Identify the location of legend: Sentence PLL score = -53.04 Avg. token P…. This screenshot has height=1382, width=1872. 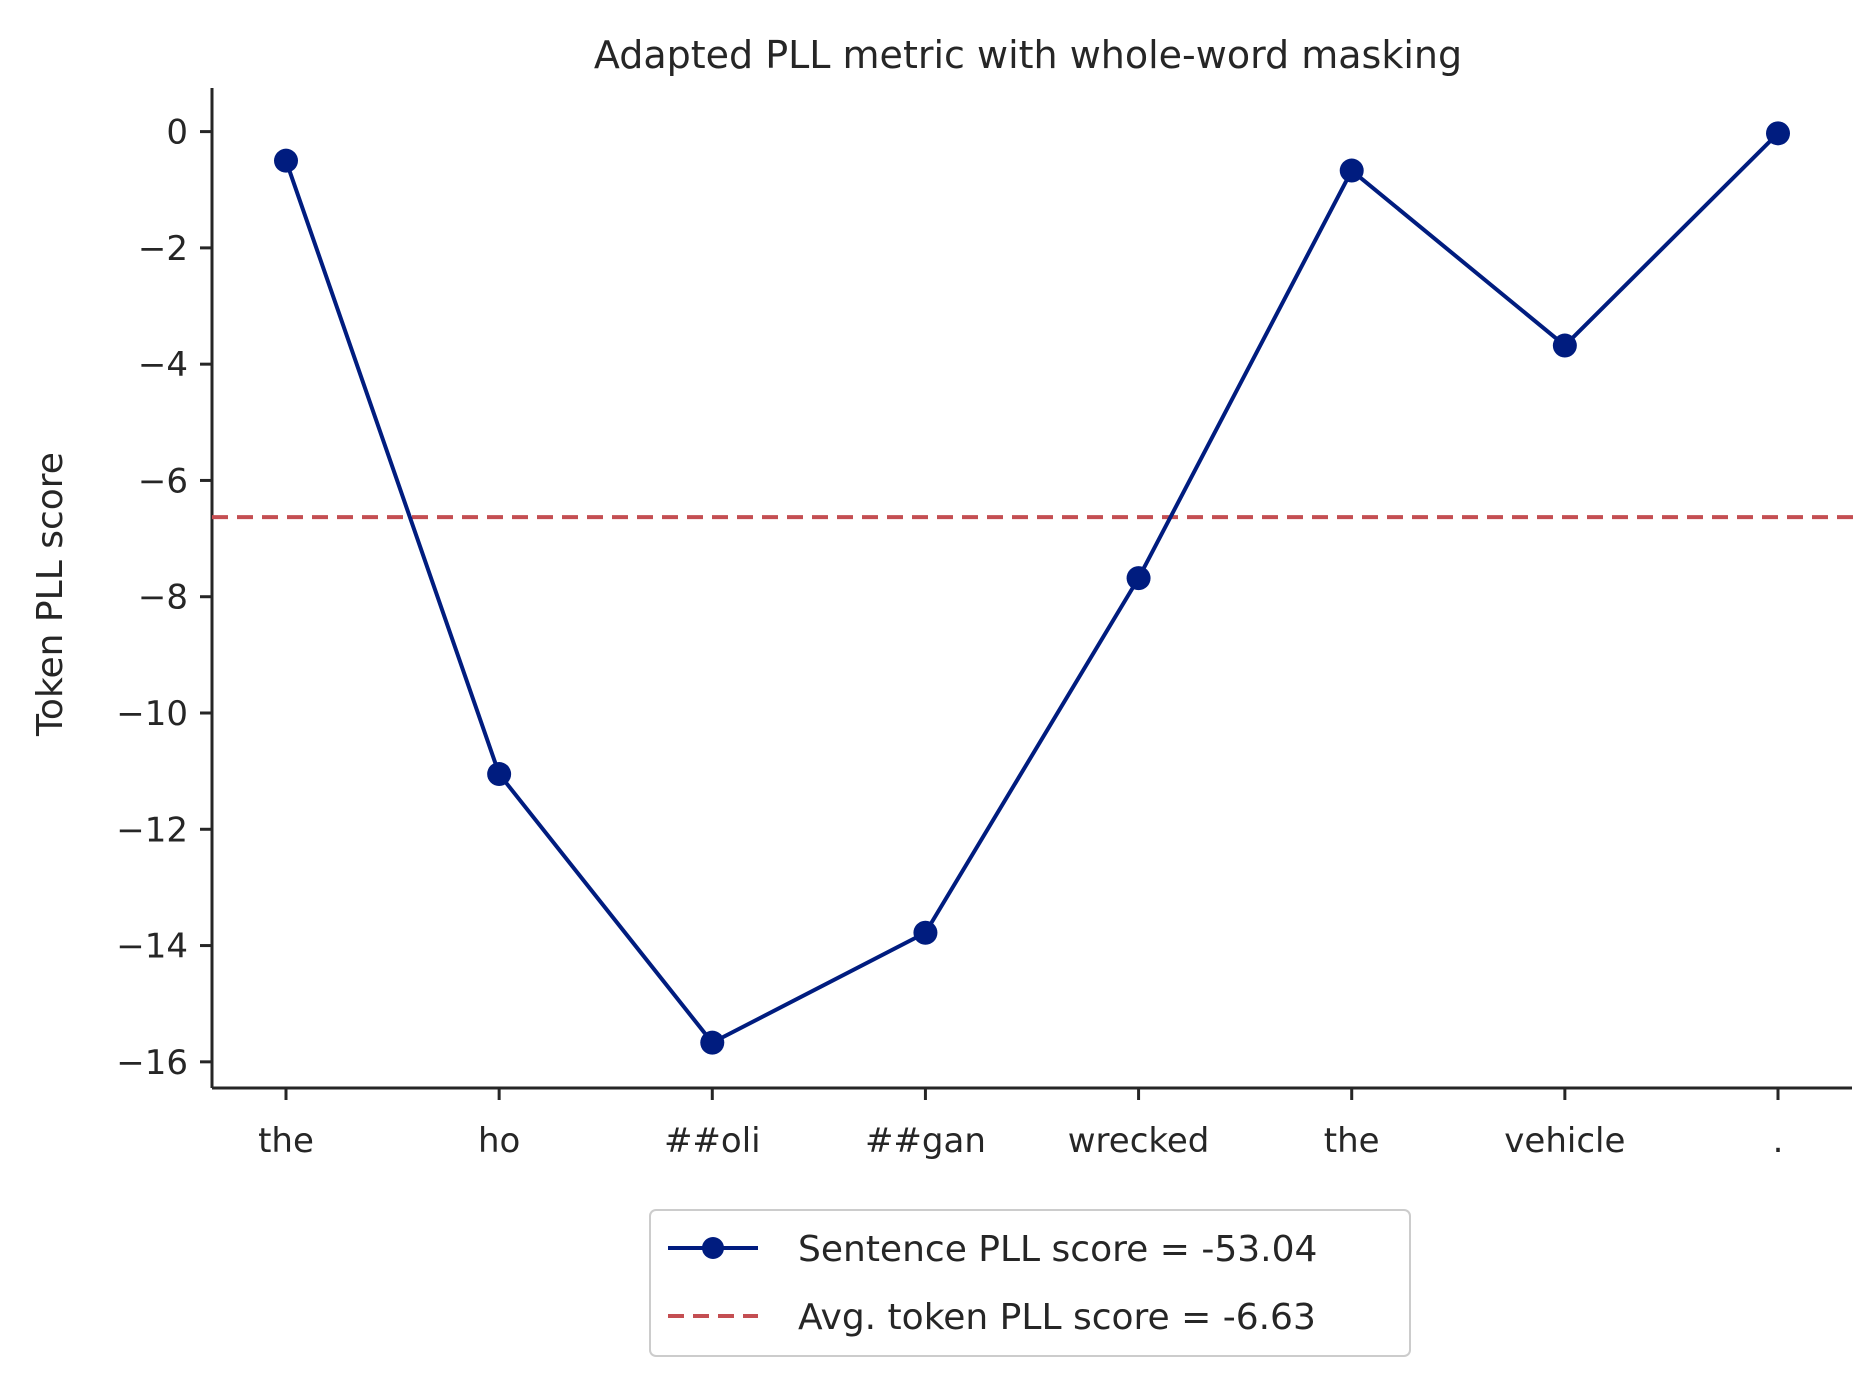
(1030, 1283).